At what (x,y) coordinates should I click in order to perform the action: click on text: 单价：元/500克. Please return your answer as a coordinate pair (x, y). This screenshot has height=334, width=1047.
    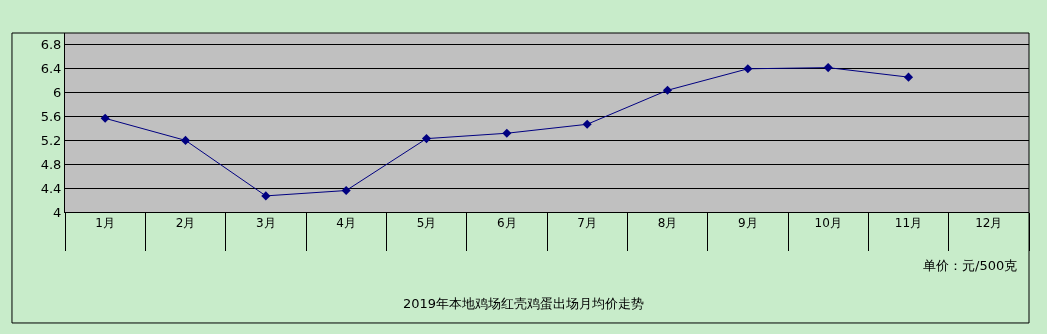
    Looking at the image, I should click on (970, 265).